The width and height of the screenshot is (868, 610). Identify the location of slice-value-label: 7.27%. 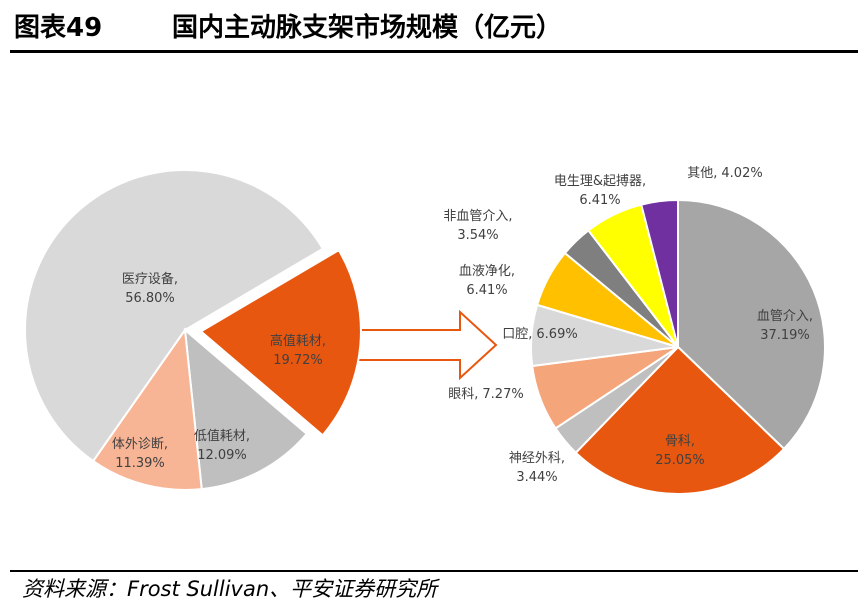
(502, 394).